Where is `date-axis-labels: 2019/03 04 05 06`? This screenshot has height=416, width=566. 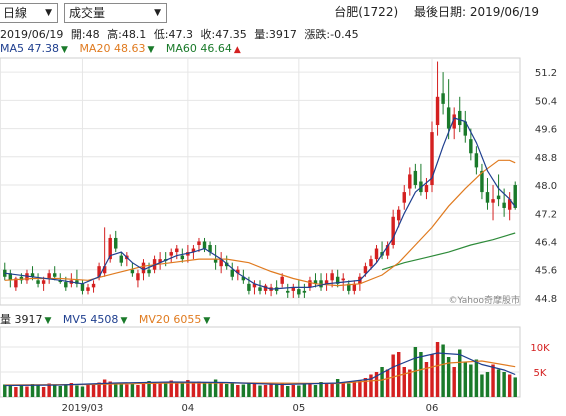
date-axis-labels: 2019/03 04 05 06 is located at coordinates (250, 408).